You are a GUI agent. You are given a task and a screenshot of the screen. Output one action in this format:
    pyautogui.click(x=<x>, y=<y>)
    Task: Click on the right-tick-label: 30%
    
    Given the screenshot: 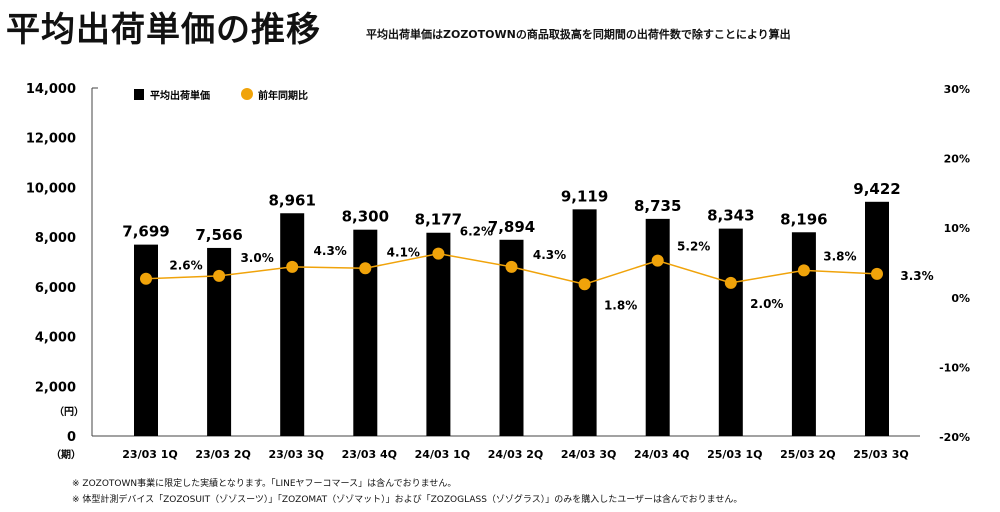 What is the action you would take?
    pyautogui.click(x=957, y=89)
    